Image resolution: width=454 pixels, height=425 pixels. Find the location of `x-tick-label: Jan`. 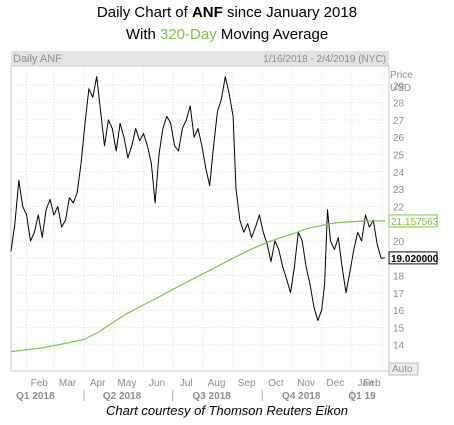

x-tick-label: Jan is located at coordinates (365, 383).